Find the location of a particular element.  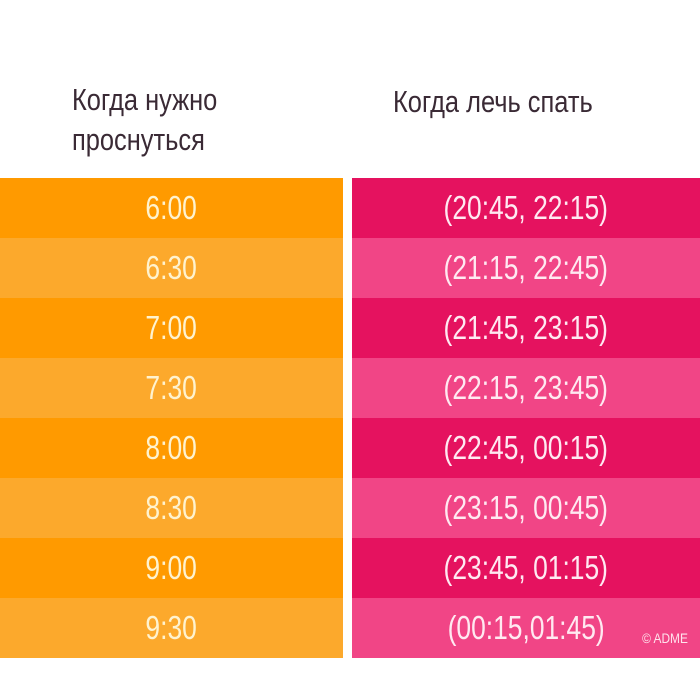

sleep-cell: (22:45, 00:15) is located at coordinates (526, 448).